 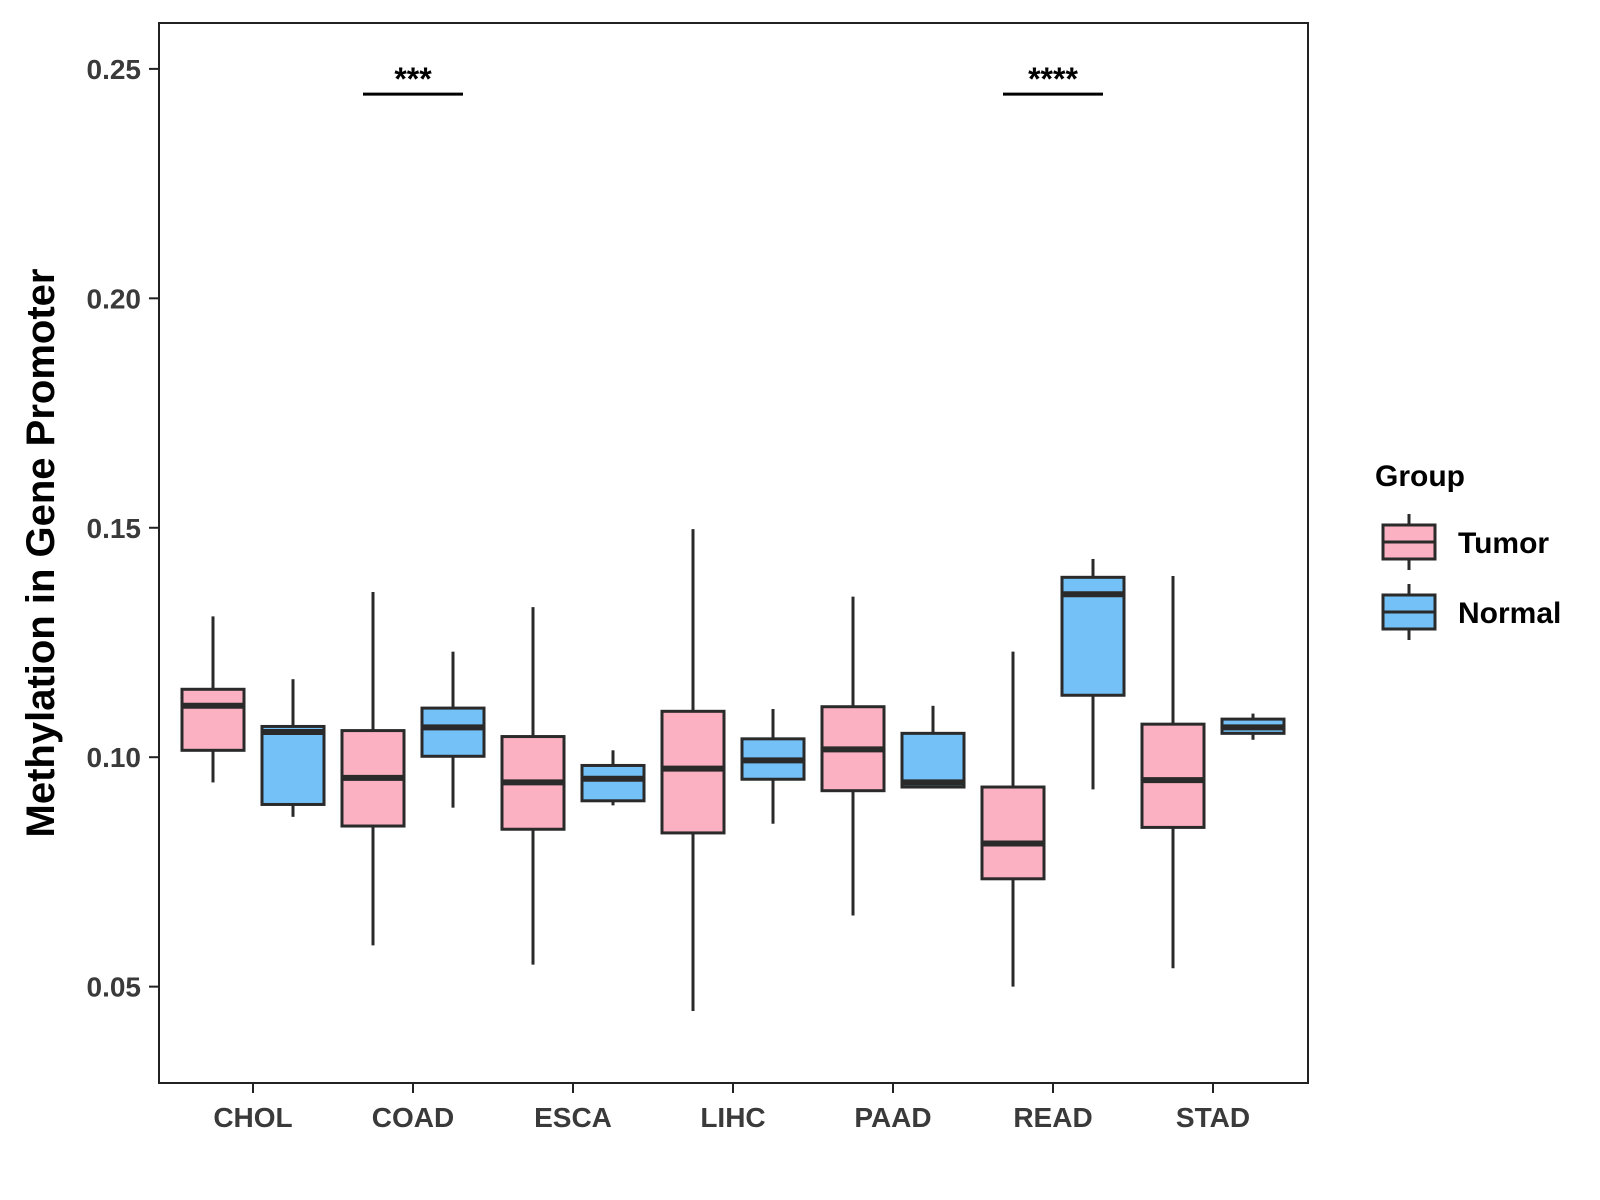 I want to click on legend-item-tumor: Tumor, so click(x=1465, y=542).